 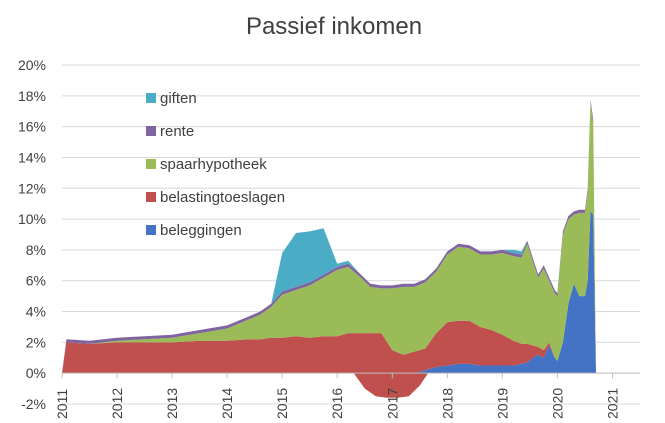 What do you see at coordinates (557, 403) in the screenshot?
I see `x-tick-label: 2020` at bounding box center [557, 403].